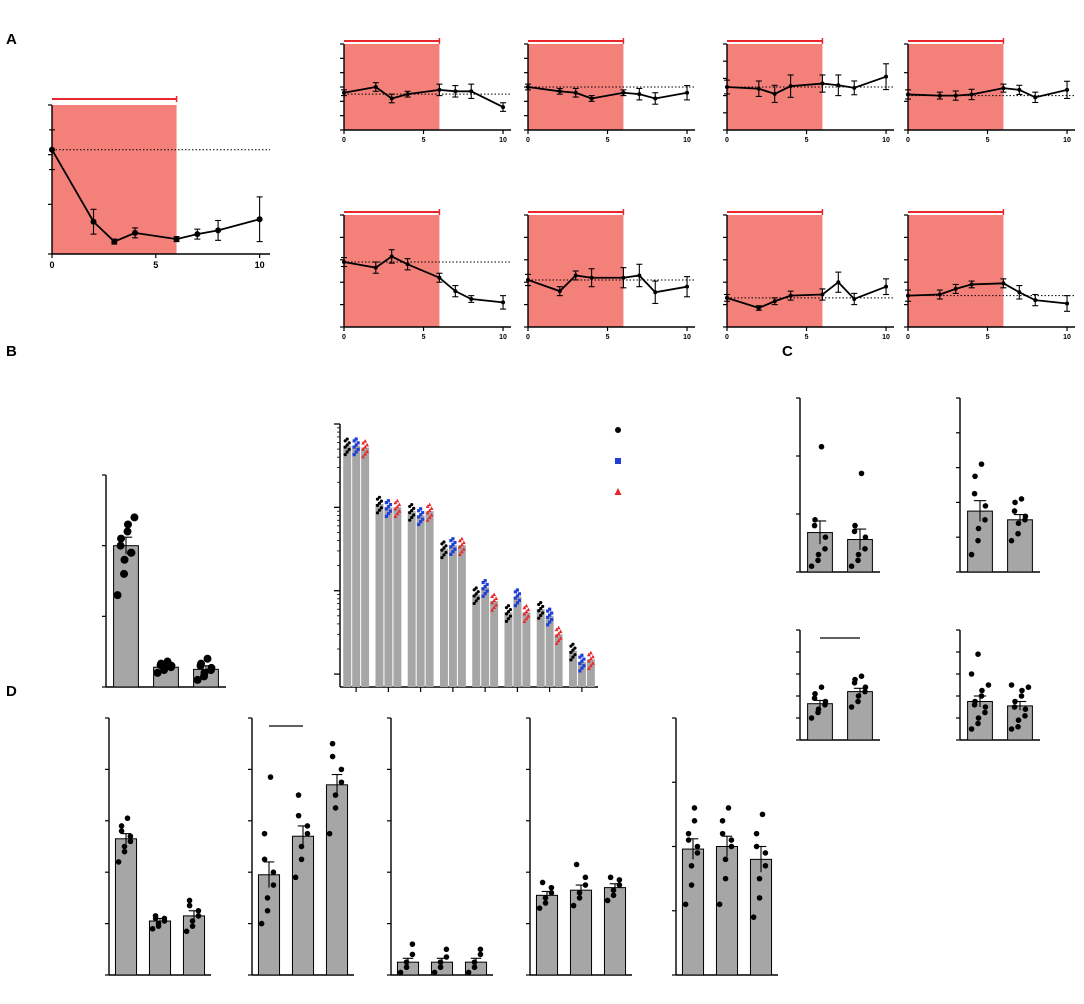 This screenshot has width=1084, height=1004. What do you see at coordinates (860, 716) in the screenshot?
I see `bar-dt` at bounding box center [860, 716].